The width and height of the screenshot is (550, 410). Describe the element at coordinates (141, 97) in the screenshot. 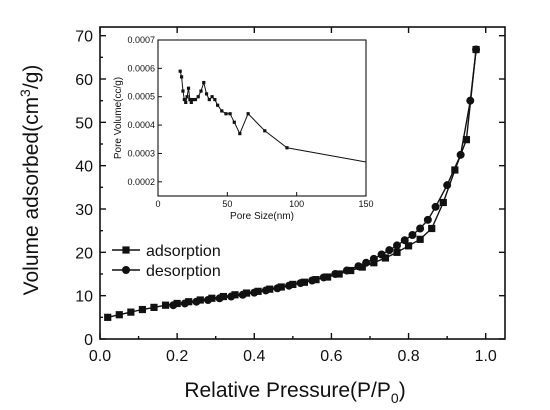

I see `inset-y-tick-label: 0.0005` at that location.